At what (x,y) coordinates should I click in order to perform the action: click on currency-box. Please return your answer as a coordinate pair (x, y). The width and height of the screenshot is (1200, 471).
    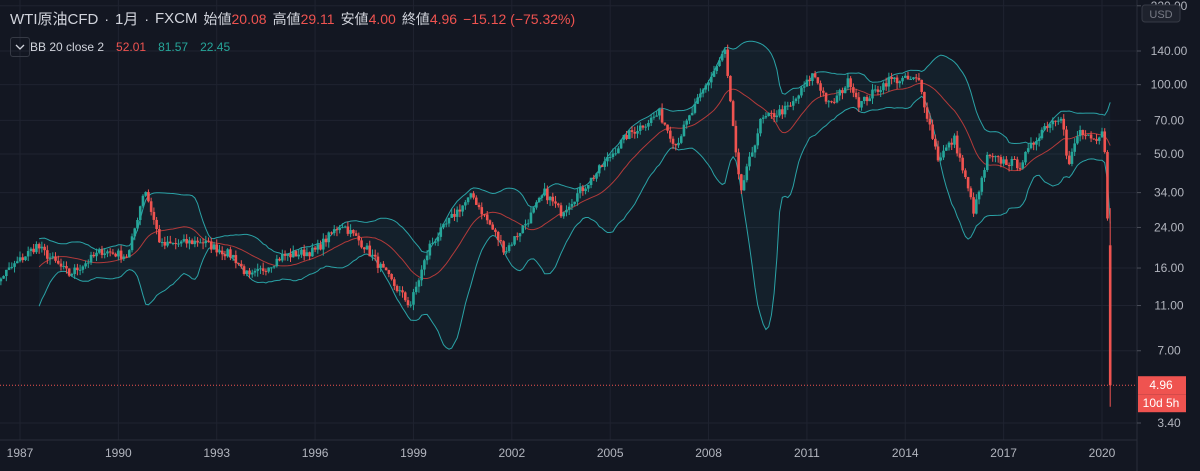
    Looking at the image, I should click on (1161, 13).